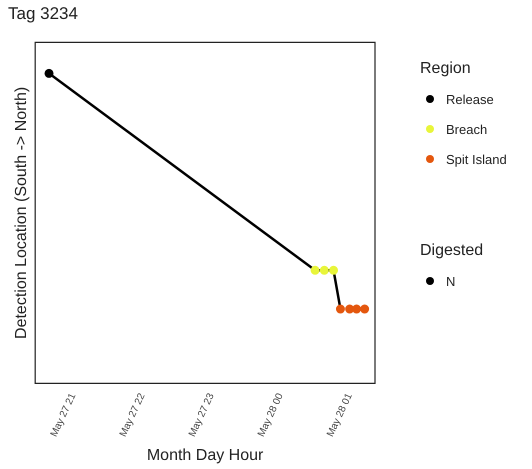 This screenshot has width=532, height=469. Describe the element at coordinates (21, 212) in the screenshot. I see `y-axis-title: Detection Location (South -> North)` at that location.